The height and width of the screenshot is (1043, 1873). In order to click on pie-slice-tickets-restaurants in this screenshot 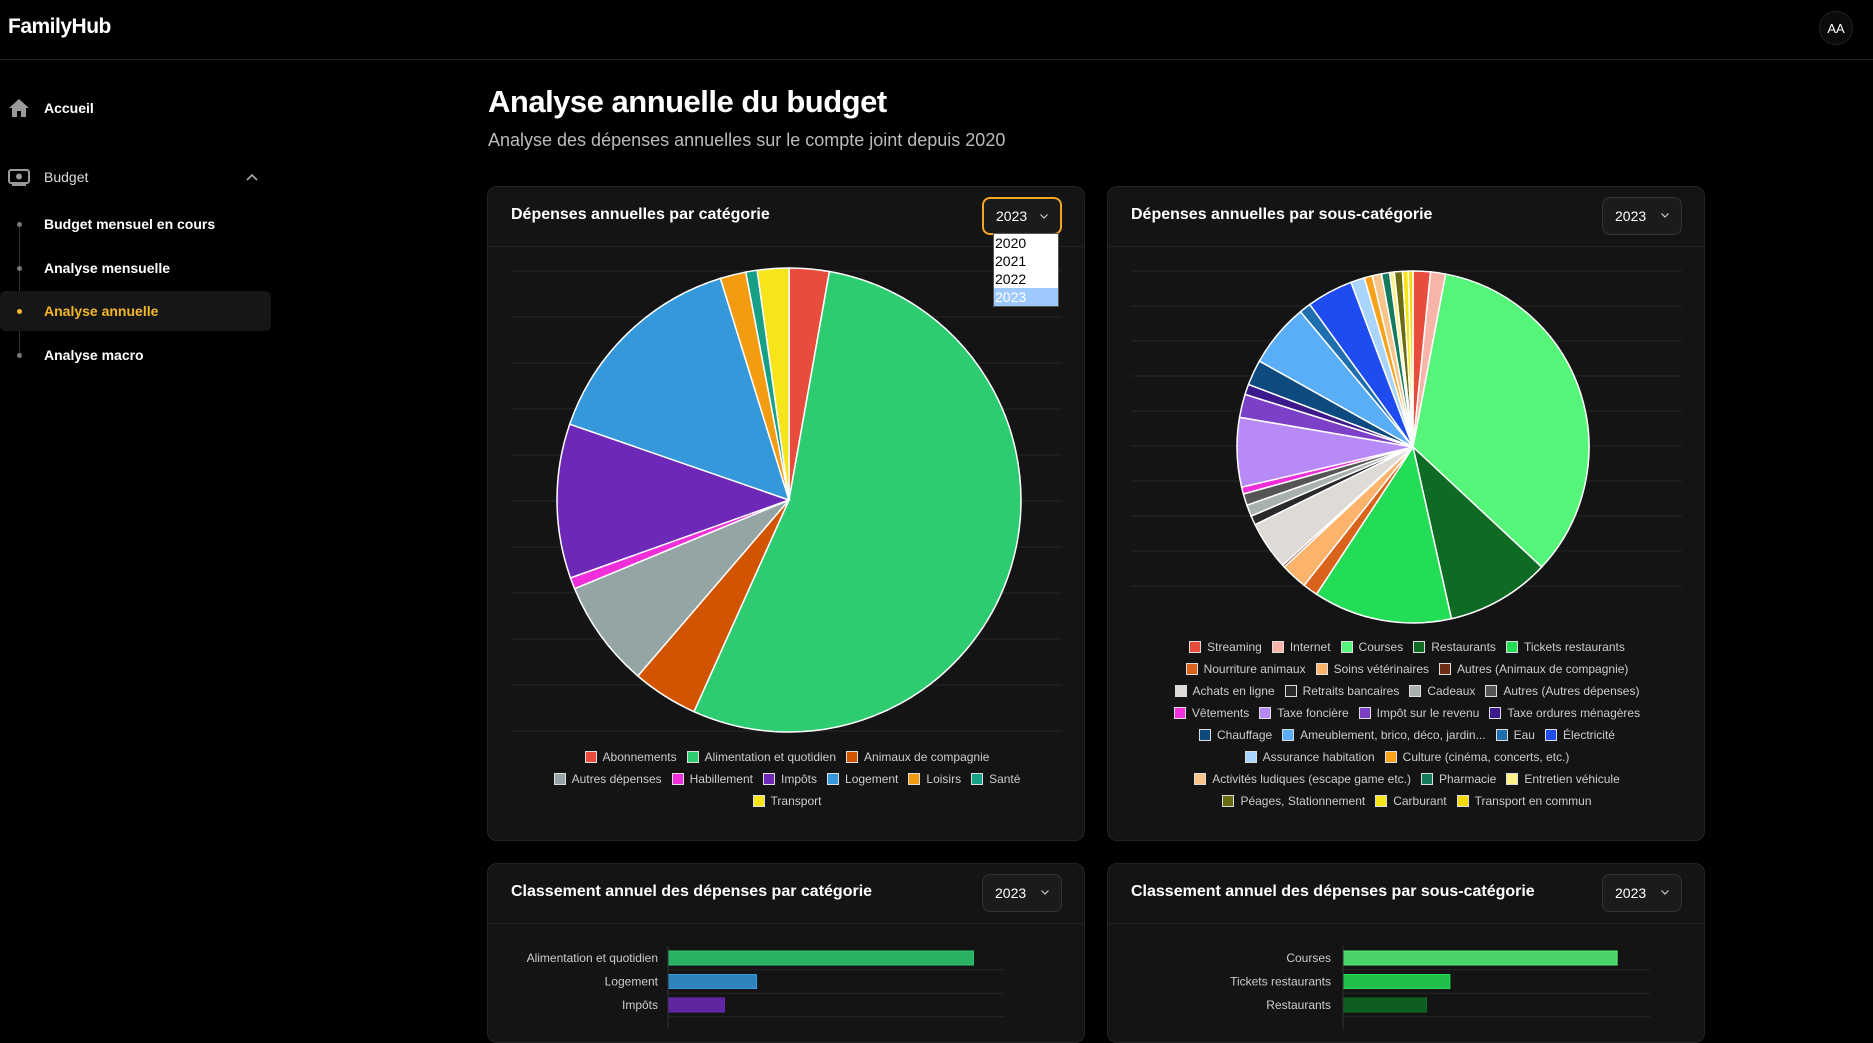, I will do `click(1384, 534)`.